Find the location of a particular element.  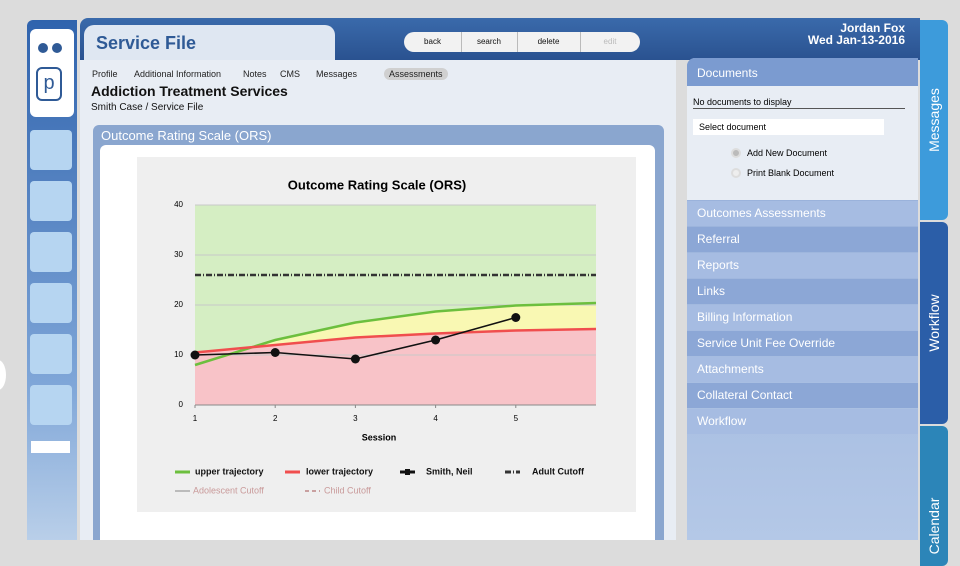

side-tab: Workflow is located at coordinates (934, 323).